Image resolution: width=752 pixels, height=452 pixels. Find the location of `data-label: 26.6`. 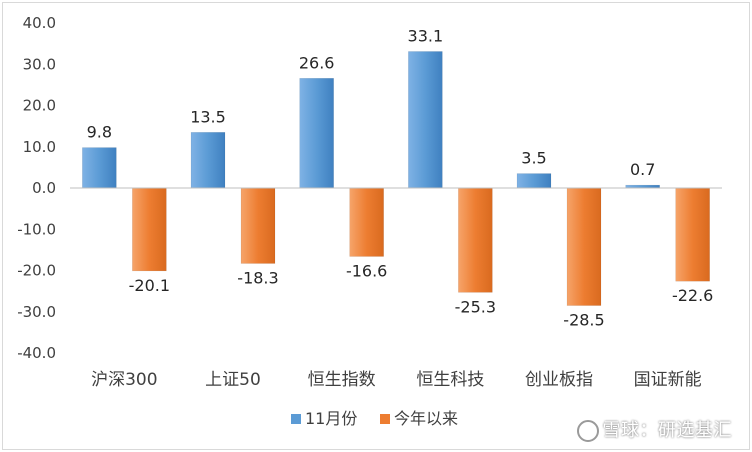

data-label: 26.6 is located at coordinates (317, 62).